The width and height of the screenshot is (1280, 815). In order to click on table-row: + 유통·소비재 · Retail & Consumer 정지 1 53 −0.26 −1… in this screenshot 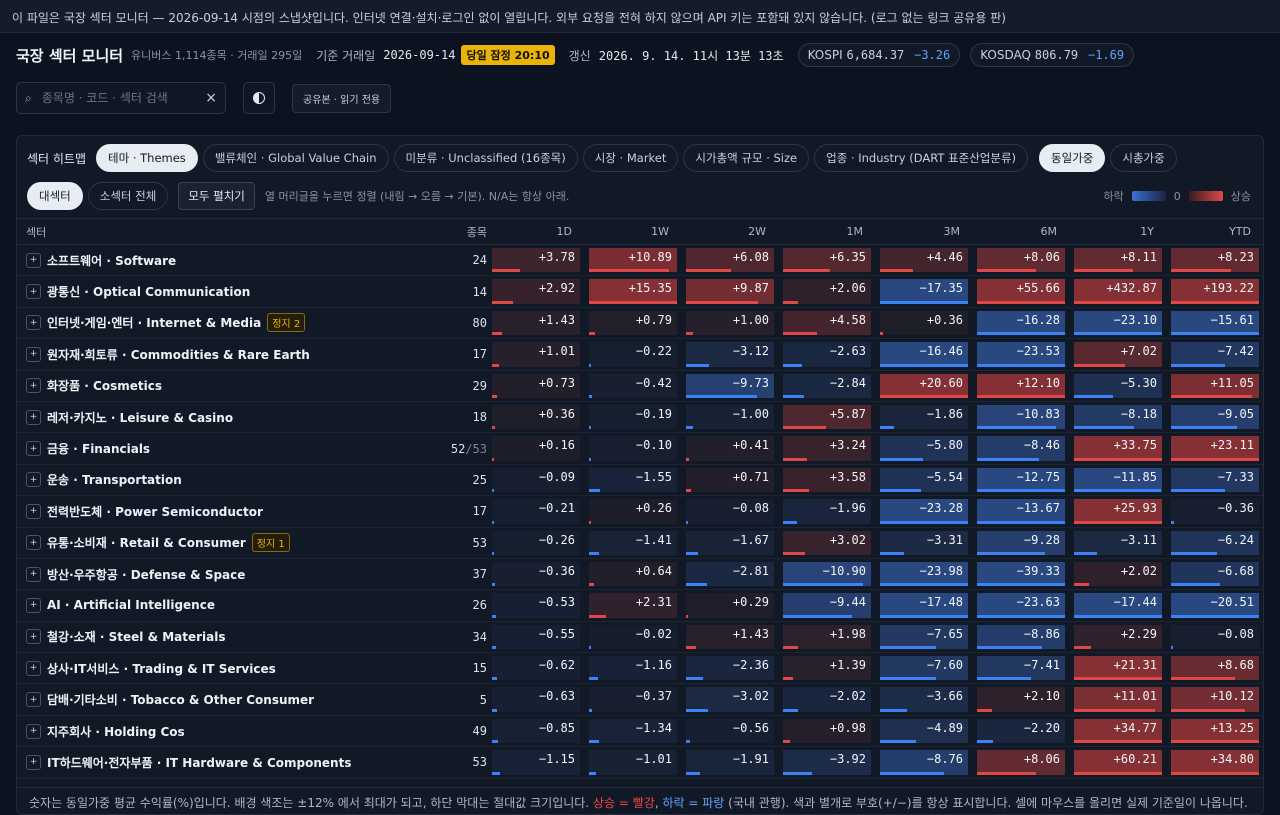, I will do `click(640, 543)`.